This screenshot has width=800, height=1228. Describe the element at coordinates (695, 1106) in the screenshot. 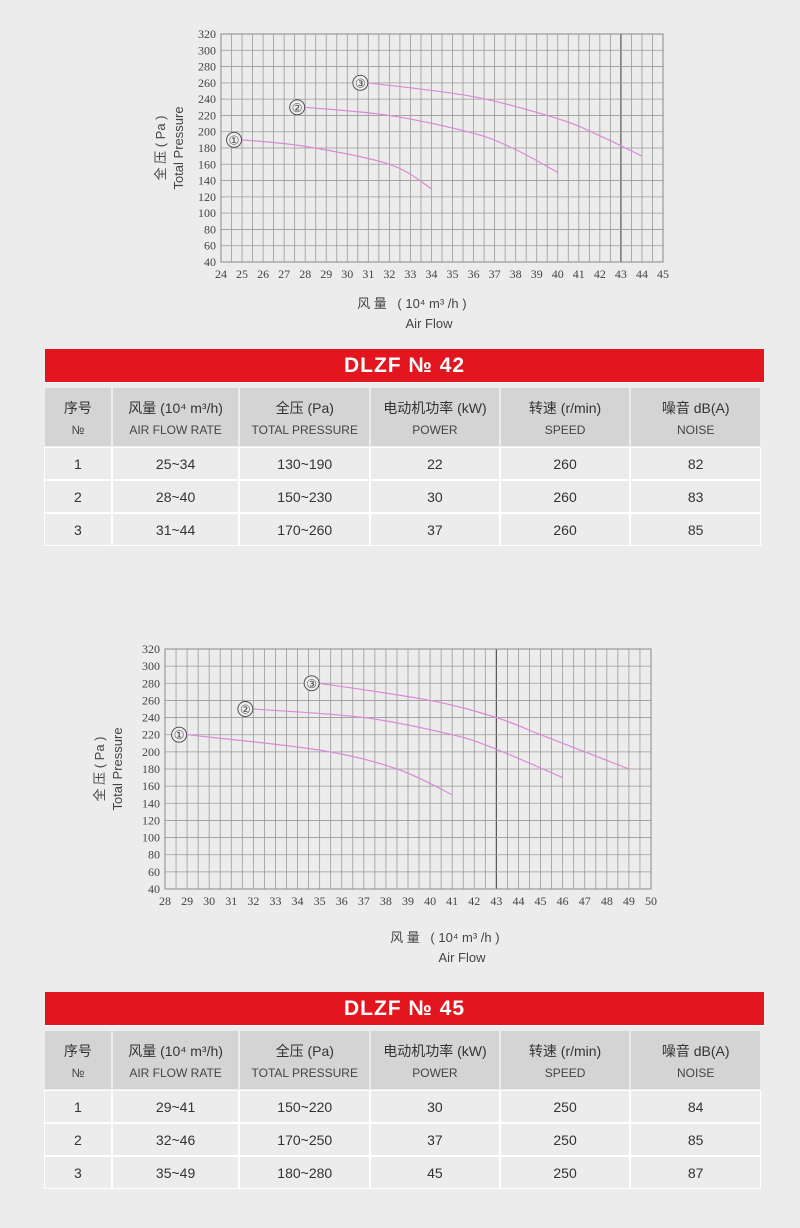

I see `cell-noise: 84` at that location.